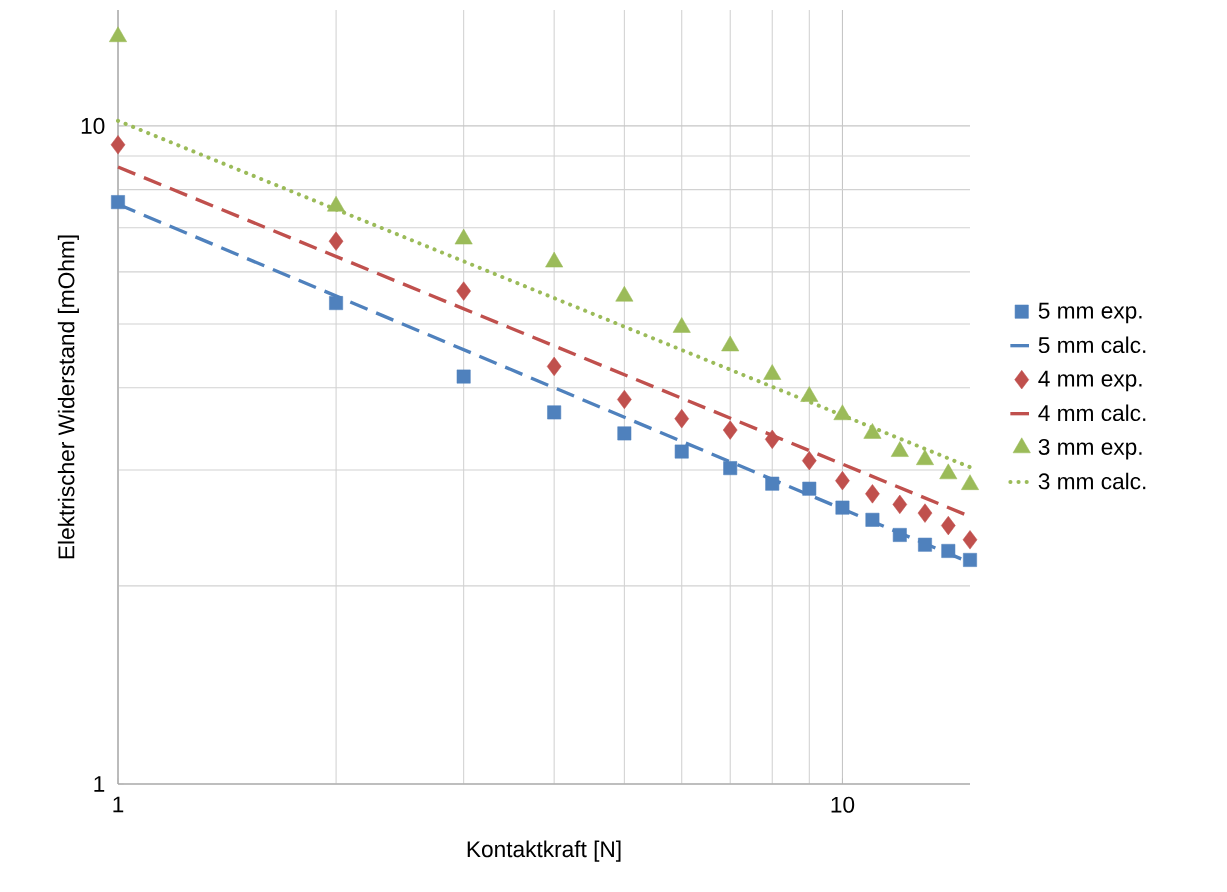 The image size is (1227, 892). Describe the element at coordinates (68, 397) in the screenshot. I see `y-axis-title: Elektrischer Widerstand [mOhm]` at that location.